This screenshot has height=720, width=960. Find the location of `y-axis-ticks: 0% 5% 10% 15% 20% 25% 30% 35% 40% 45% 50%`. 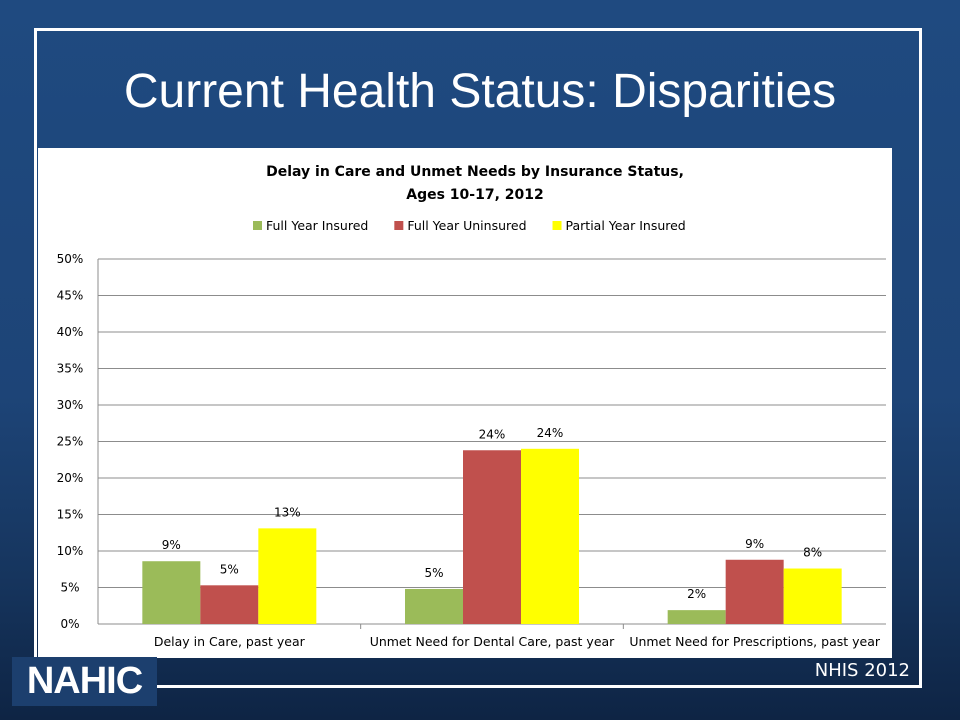

y-axis-ticks: 0% 5% 10% 15% 20% 25% 30% 35% 40% 45% 50% is located at coordinates (70, 441).